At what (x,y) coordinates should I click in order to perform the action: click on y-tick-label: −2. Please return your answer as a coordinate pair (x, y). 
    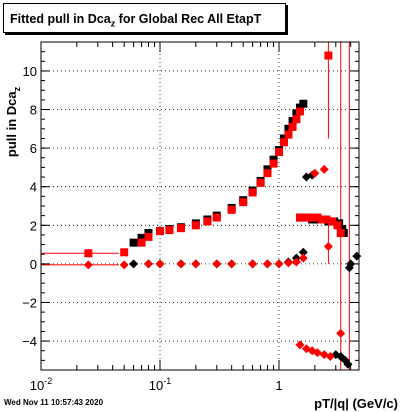
    Looking at the image, I should click on (29, 302).